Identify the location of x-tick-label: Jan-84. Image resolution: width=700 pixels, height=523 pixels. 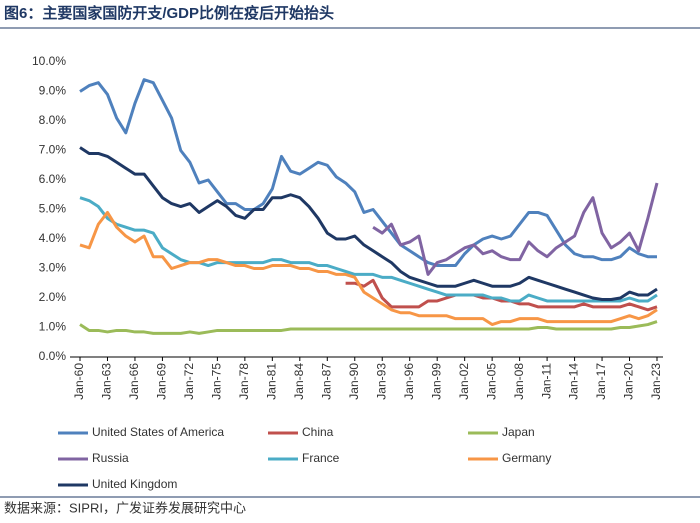
(299, 381).